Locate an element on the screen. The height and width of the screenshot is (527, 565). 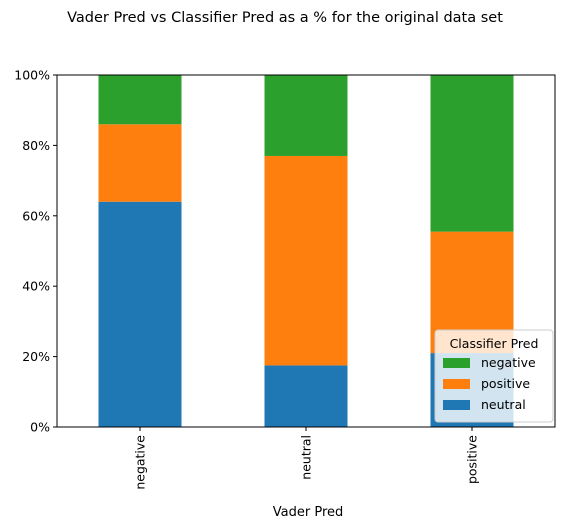
bar-negative-neutral is located at coordinates (140, 314).